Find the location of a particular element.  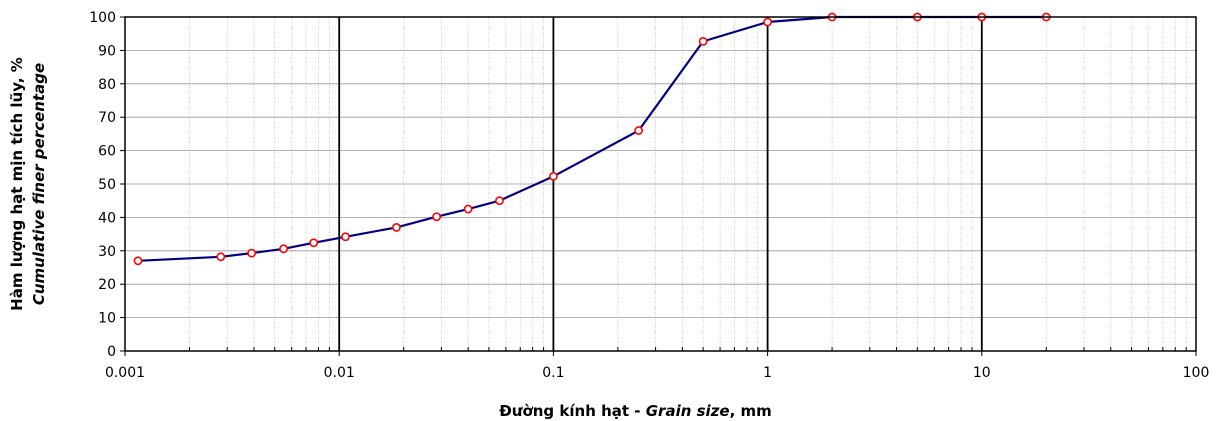

x-axis-title: Đường kính hạt - Grain size, mm is located at coordinates (635, 411).